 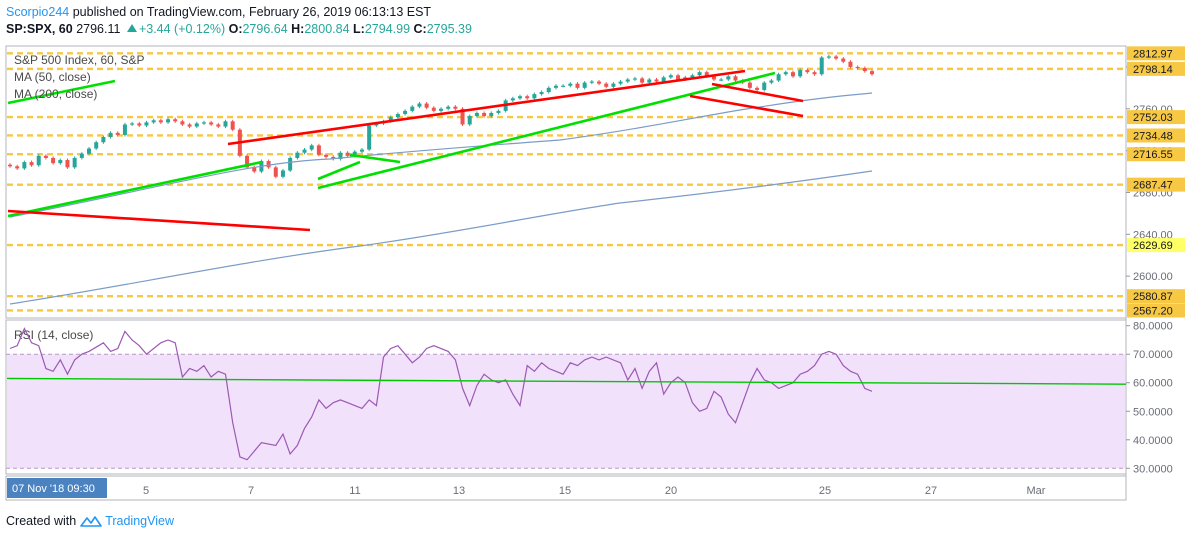 What do you see at coordinates (57, 488) in the screenshot?
I see `time-cursor-badge` at bounding box center [57, 488].